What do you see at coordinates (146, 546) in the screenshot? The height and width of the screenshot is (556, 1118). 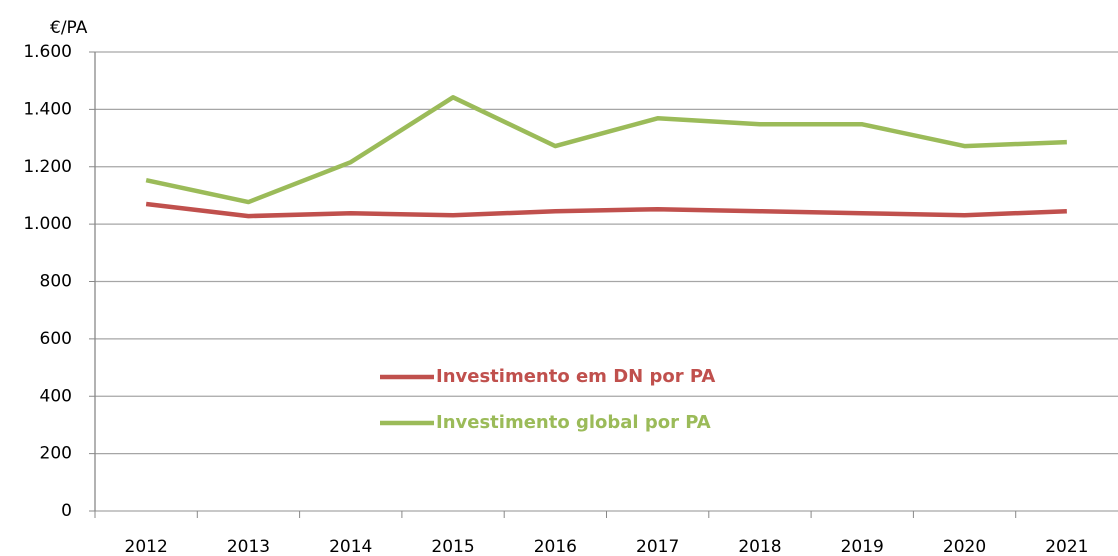 I see `x-tick-label: 2012` at bounding box center [146, 546].